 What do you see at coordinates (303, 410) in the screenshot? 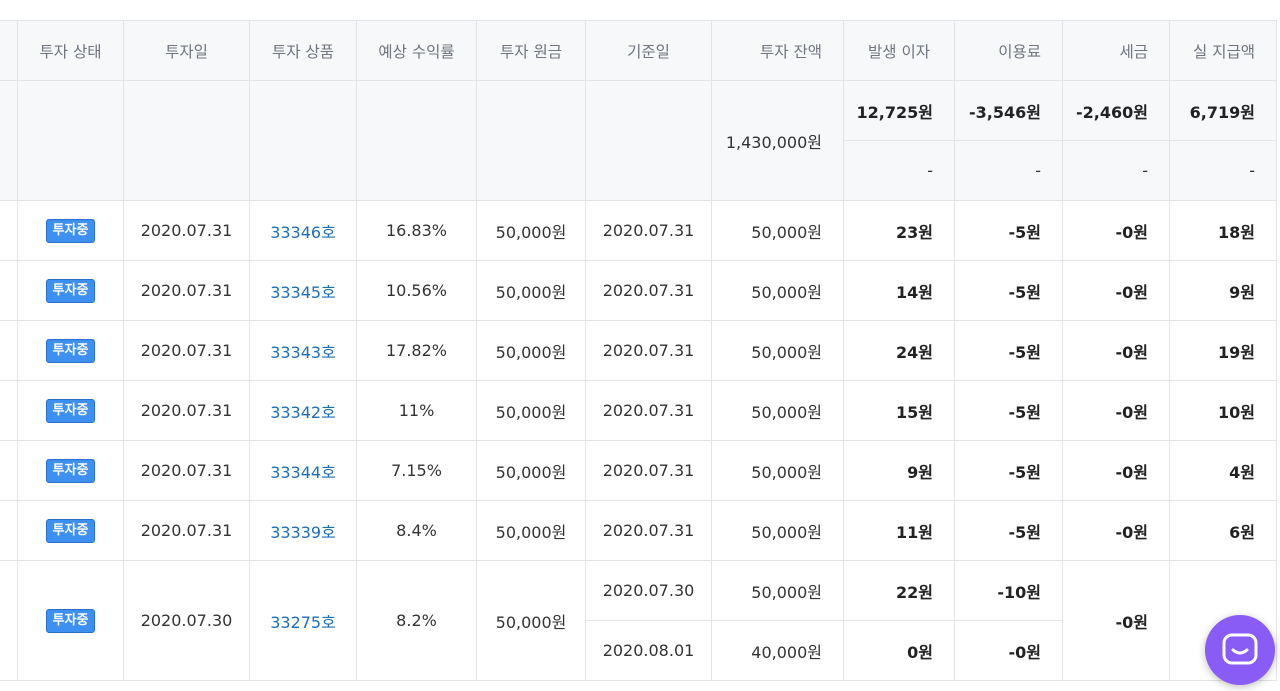
I see `product-link: 33342호` at bounding box center [303, 410].